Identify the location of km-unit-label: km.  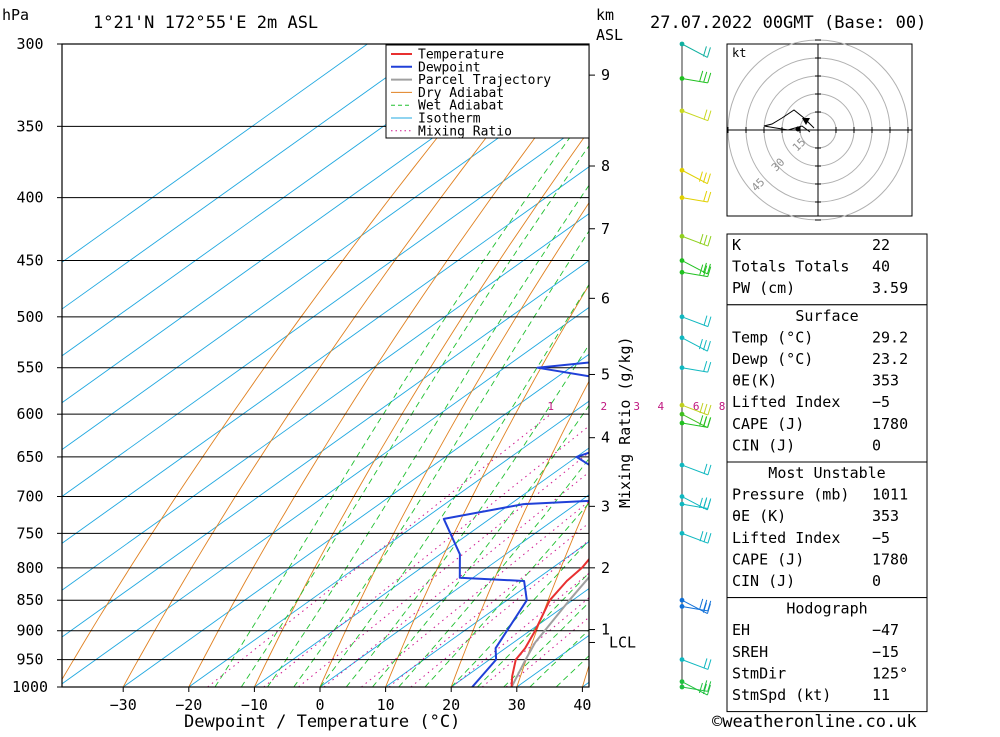
(605, 15).